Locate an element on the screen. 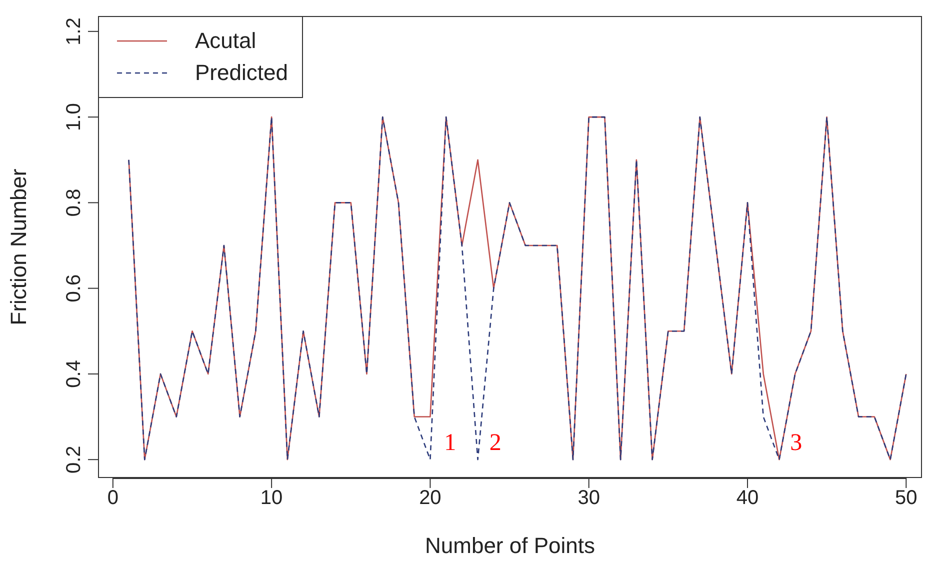 Image resolution: width=938 pixels, height=581 pixels. x-tick-label: 0 is located at coordinates (112, 498).